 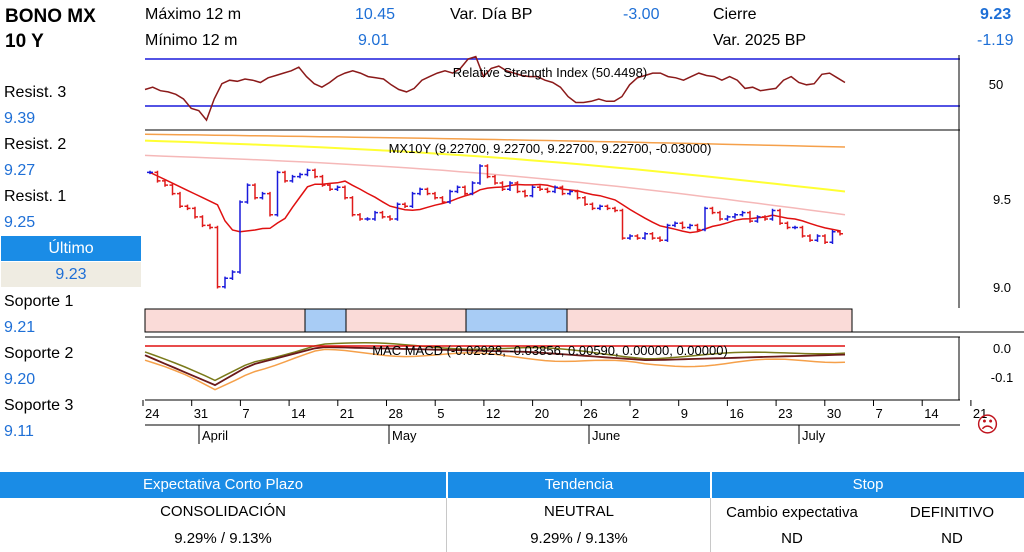 I want to click on tendencia-header: Tendencia, so click(x=579, y=485).